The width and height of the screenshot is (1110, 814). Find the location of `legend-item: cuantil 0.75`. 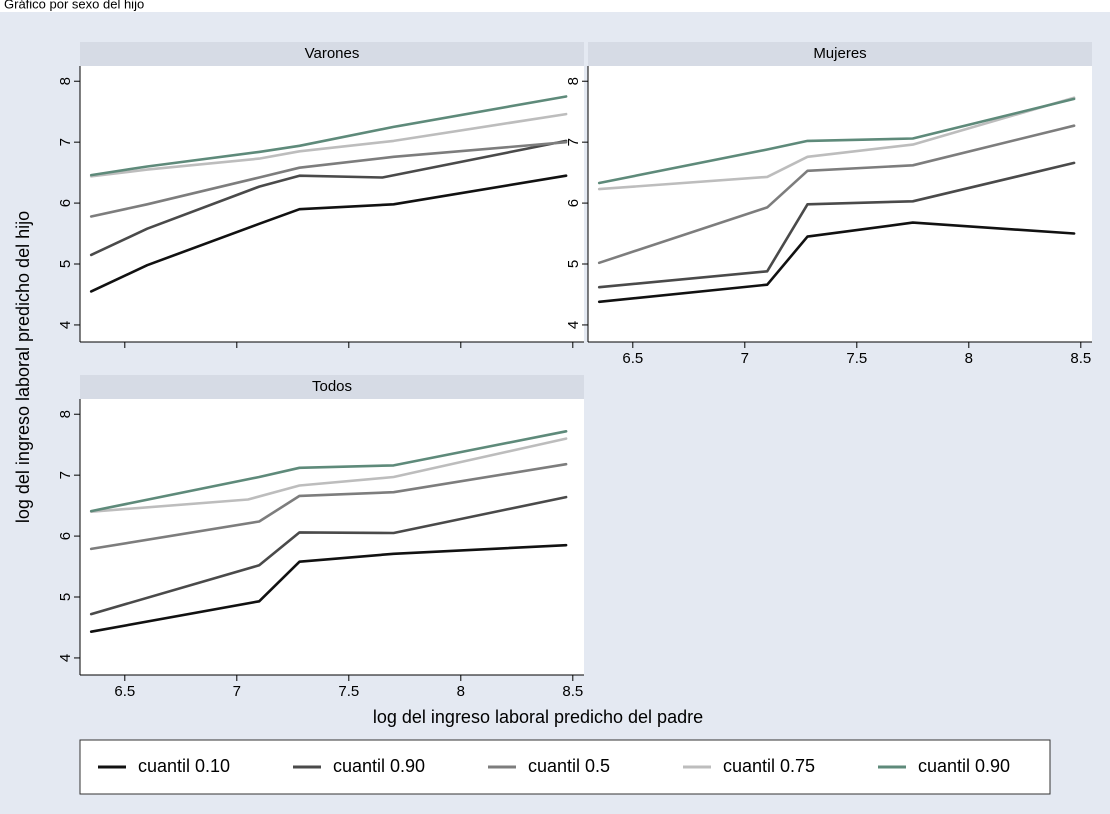

legend-item: cuantil 0.75 is located at coordinates (749, 766).